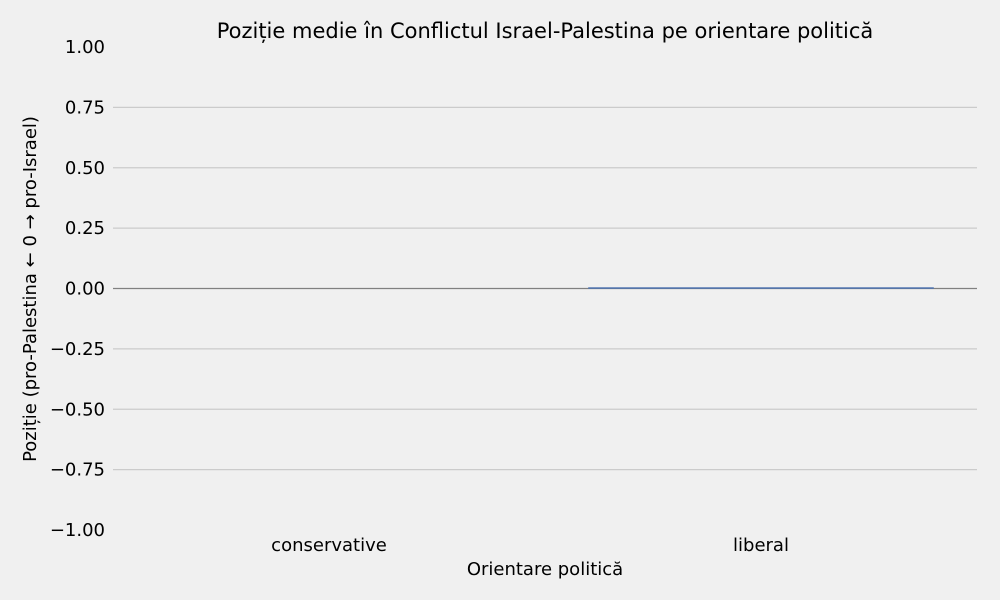  Describe the element at coordinates (545, 569) in the screenshot. I see `x-axis-label: Orientare politică` at that location.